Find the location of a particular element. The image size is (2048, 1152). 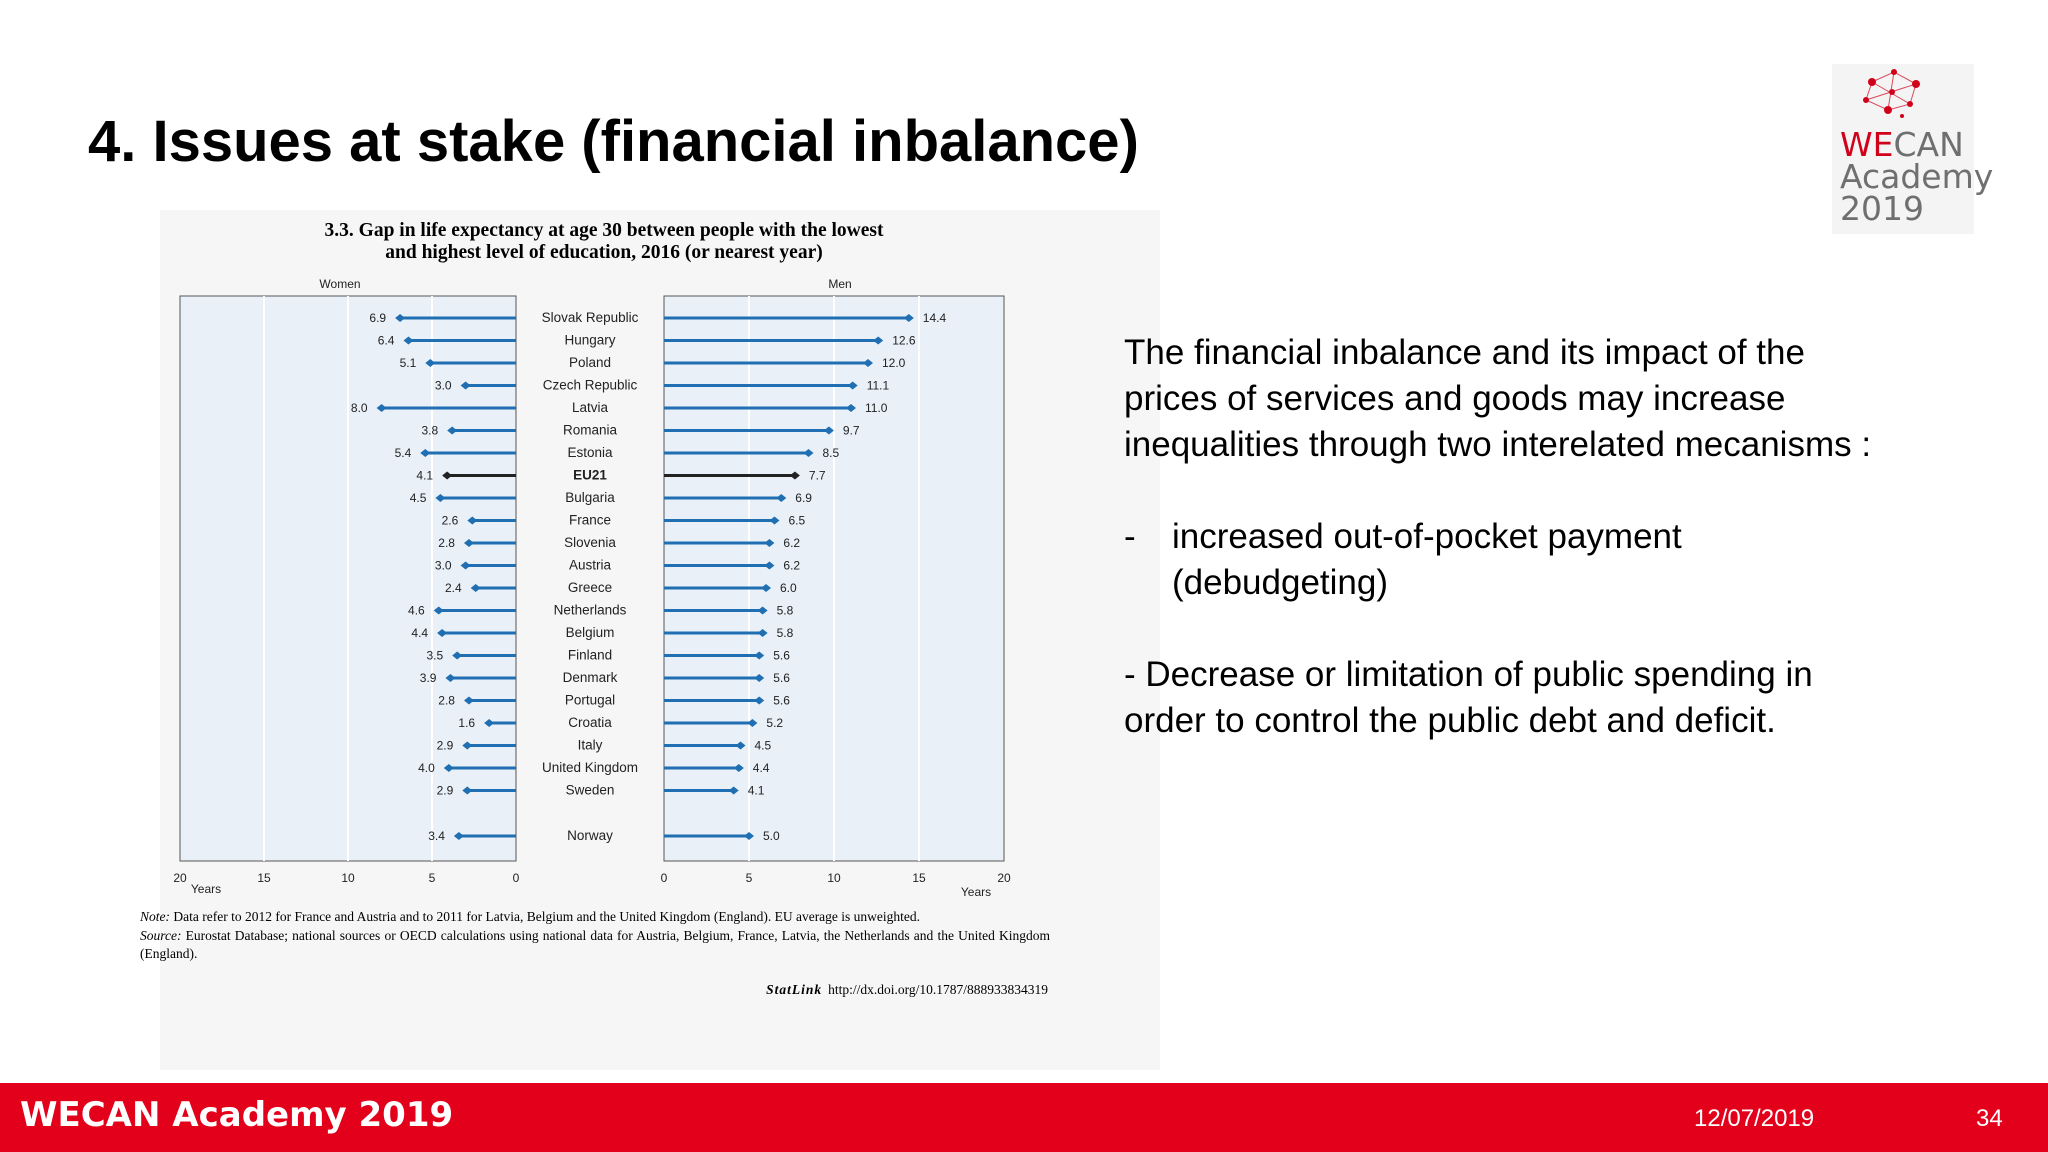

men-value-label: 6.5 is located at coordinates (797, 521).